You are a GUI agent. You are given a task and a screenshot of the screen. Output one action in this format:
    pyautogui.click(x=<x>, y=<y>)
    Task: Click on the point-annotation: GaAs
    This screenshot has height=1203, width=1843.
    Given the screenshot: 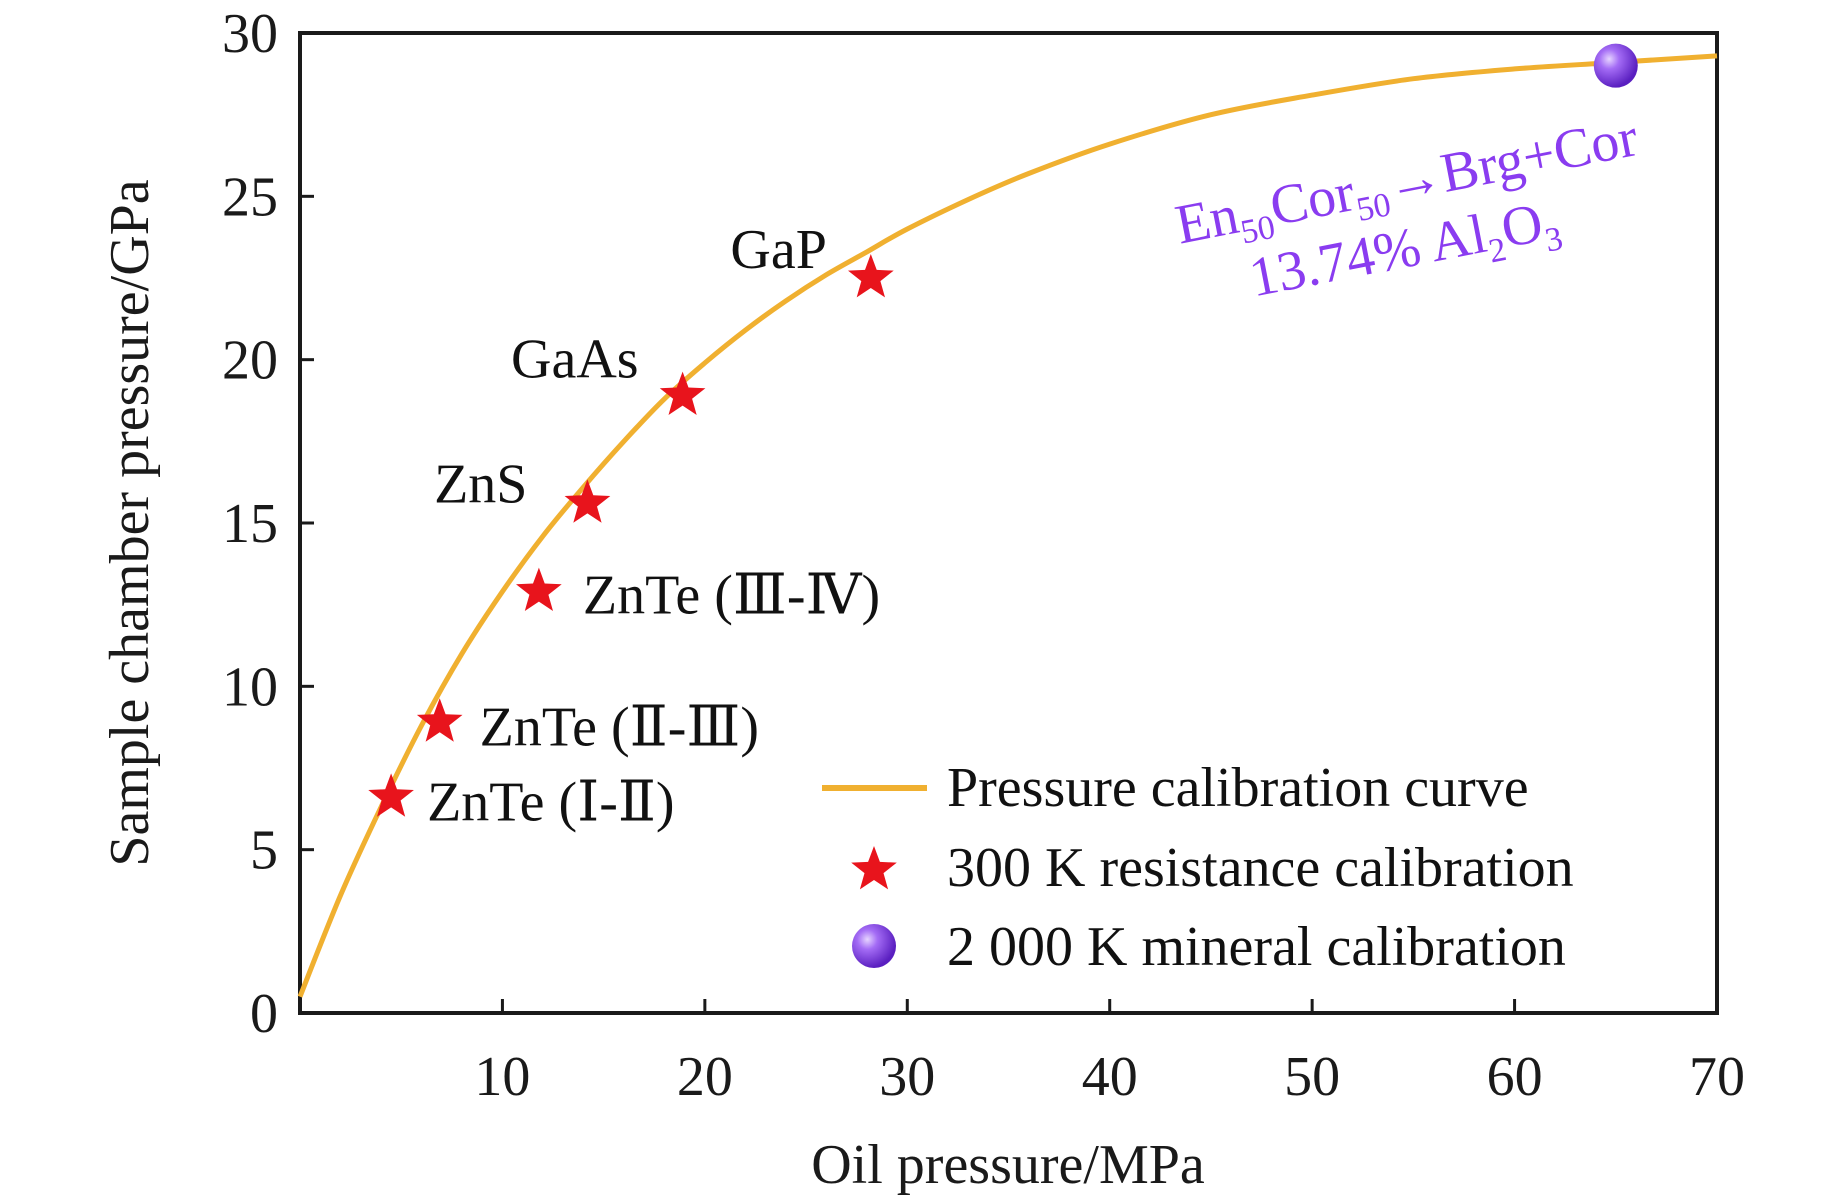 What is the action you would take?
    pyautogui.click(x=575, y=360)
    